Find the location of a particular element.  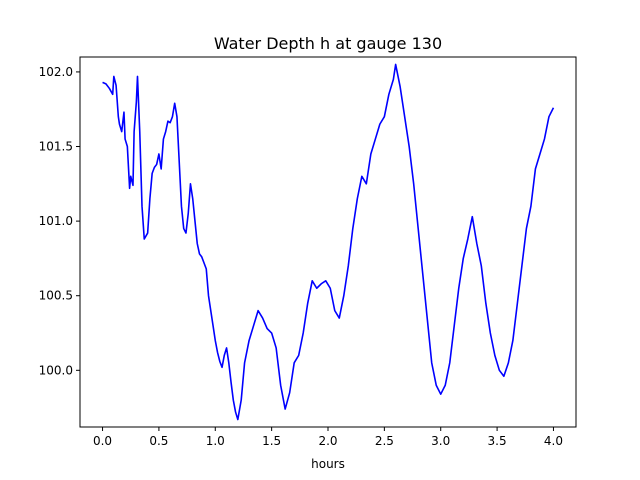

y-tick-label: 101.0 is located at coordinates (56, 221).